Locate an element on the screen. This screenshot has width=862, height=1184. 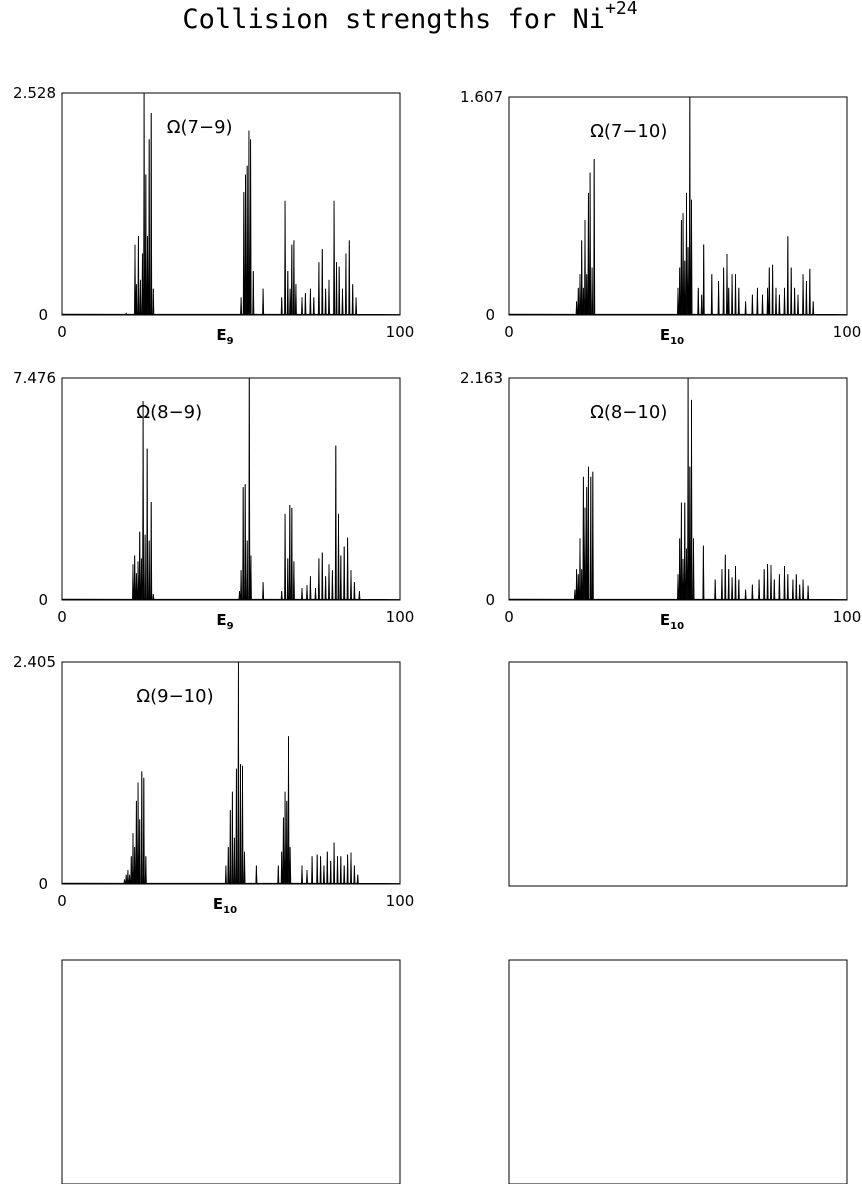
transition-label: Ω(7−9) is located at coordinates (200, 127).